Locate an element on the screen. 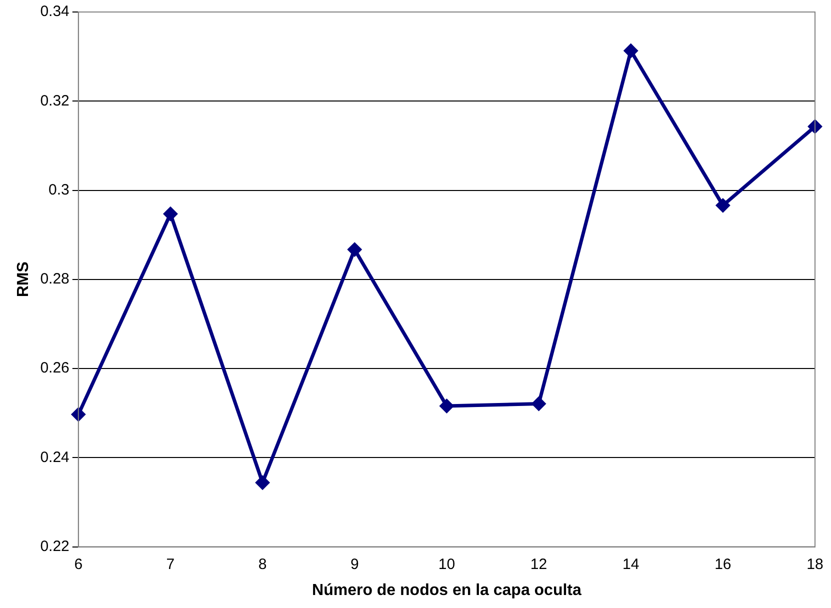 The width and height of the screenshot is (831, 608). y-tick-label: 0.26 is located at coordinates (55, 368).